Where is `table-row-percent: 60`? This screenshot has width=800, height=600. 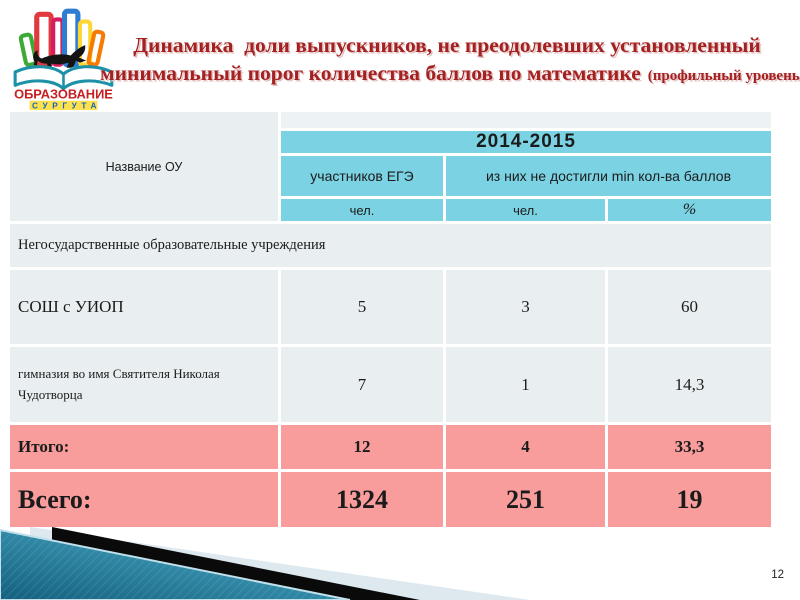
table-row-percent: 60 is located at coordinates (689, 307).